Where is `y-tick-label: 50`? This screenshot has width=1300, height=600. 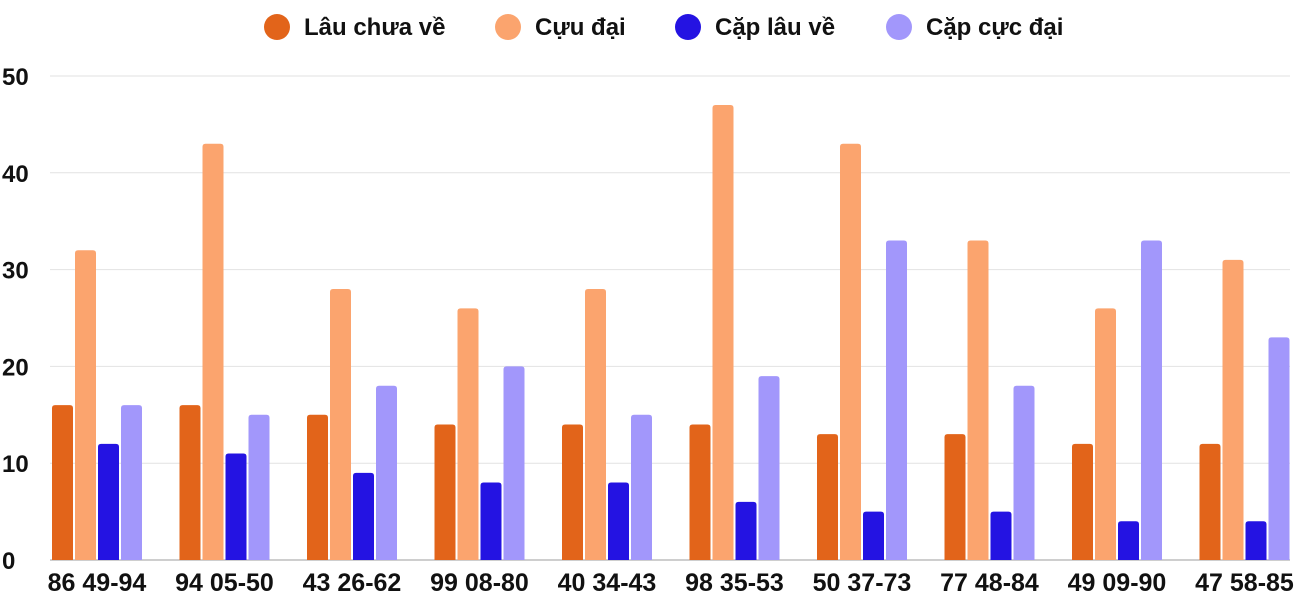 y-tick-label: 50 is located at coordinates (15, 77).